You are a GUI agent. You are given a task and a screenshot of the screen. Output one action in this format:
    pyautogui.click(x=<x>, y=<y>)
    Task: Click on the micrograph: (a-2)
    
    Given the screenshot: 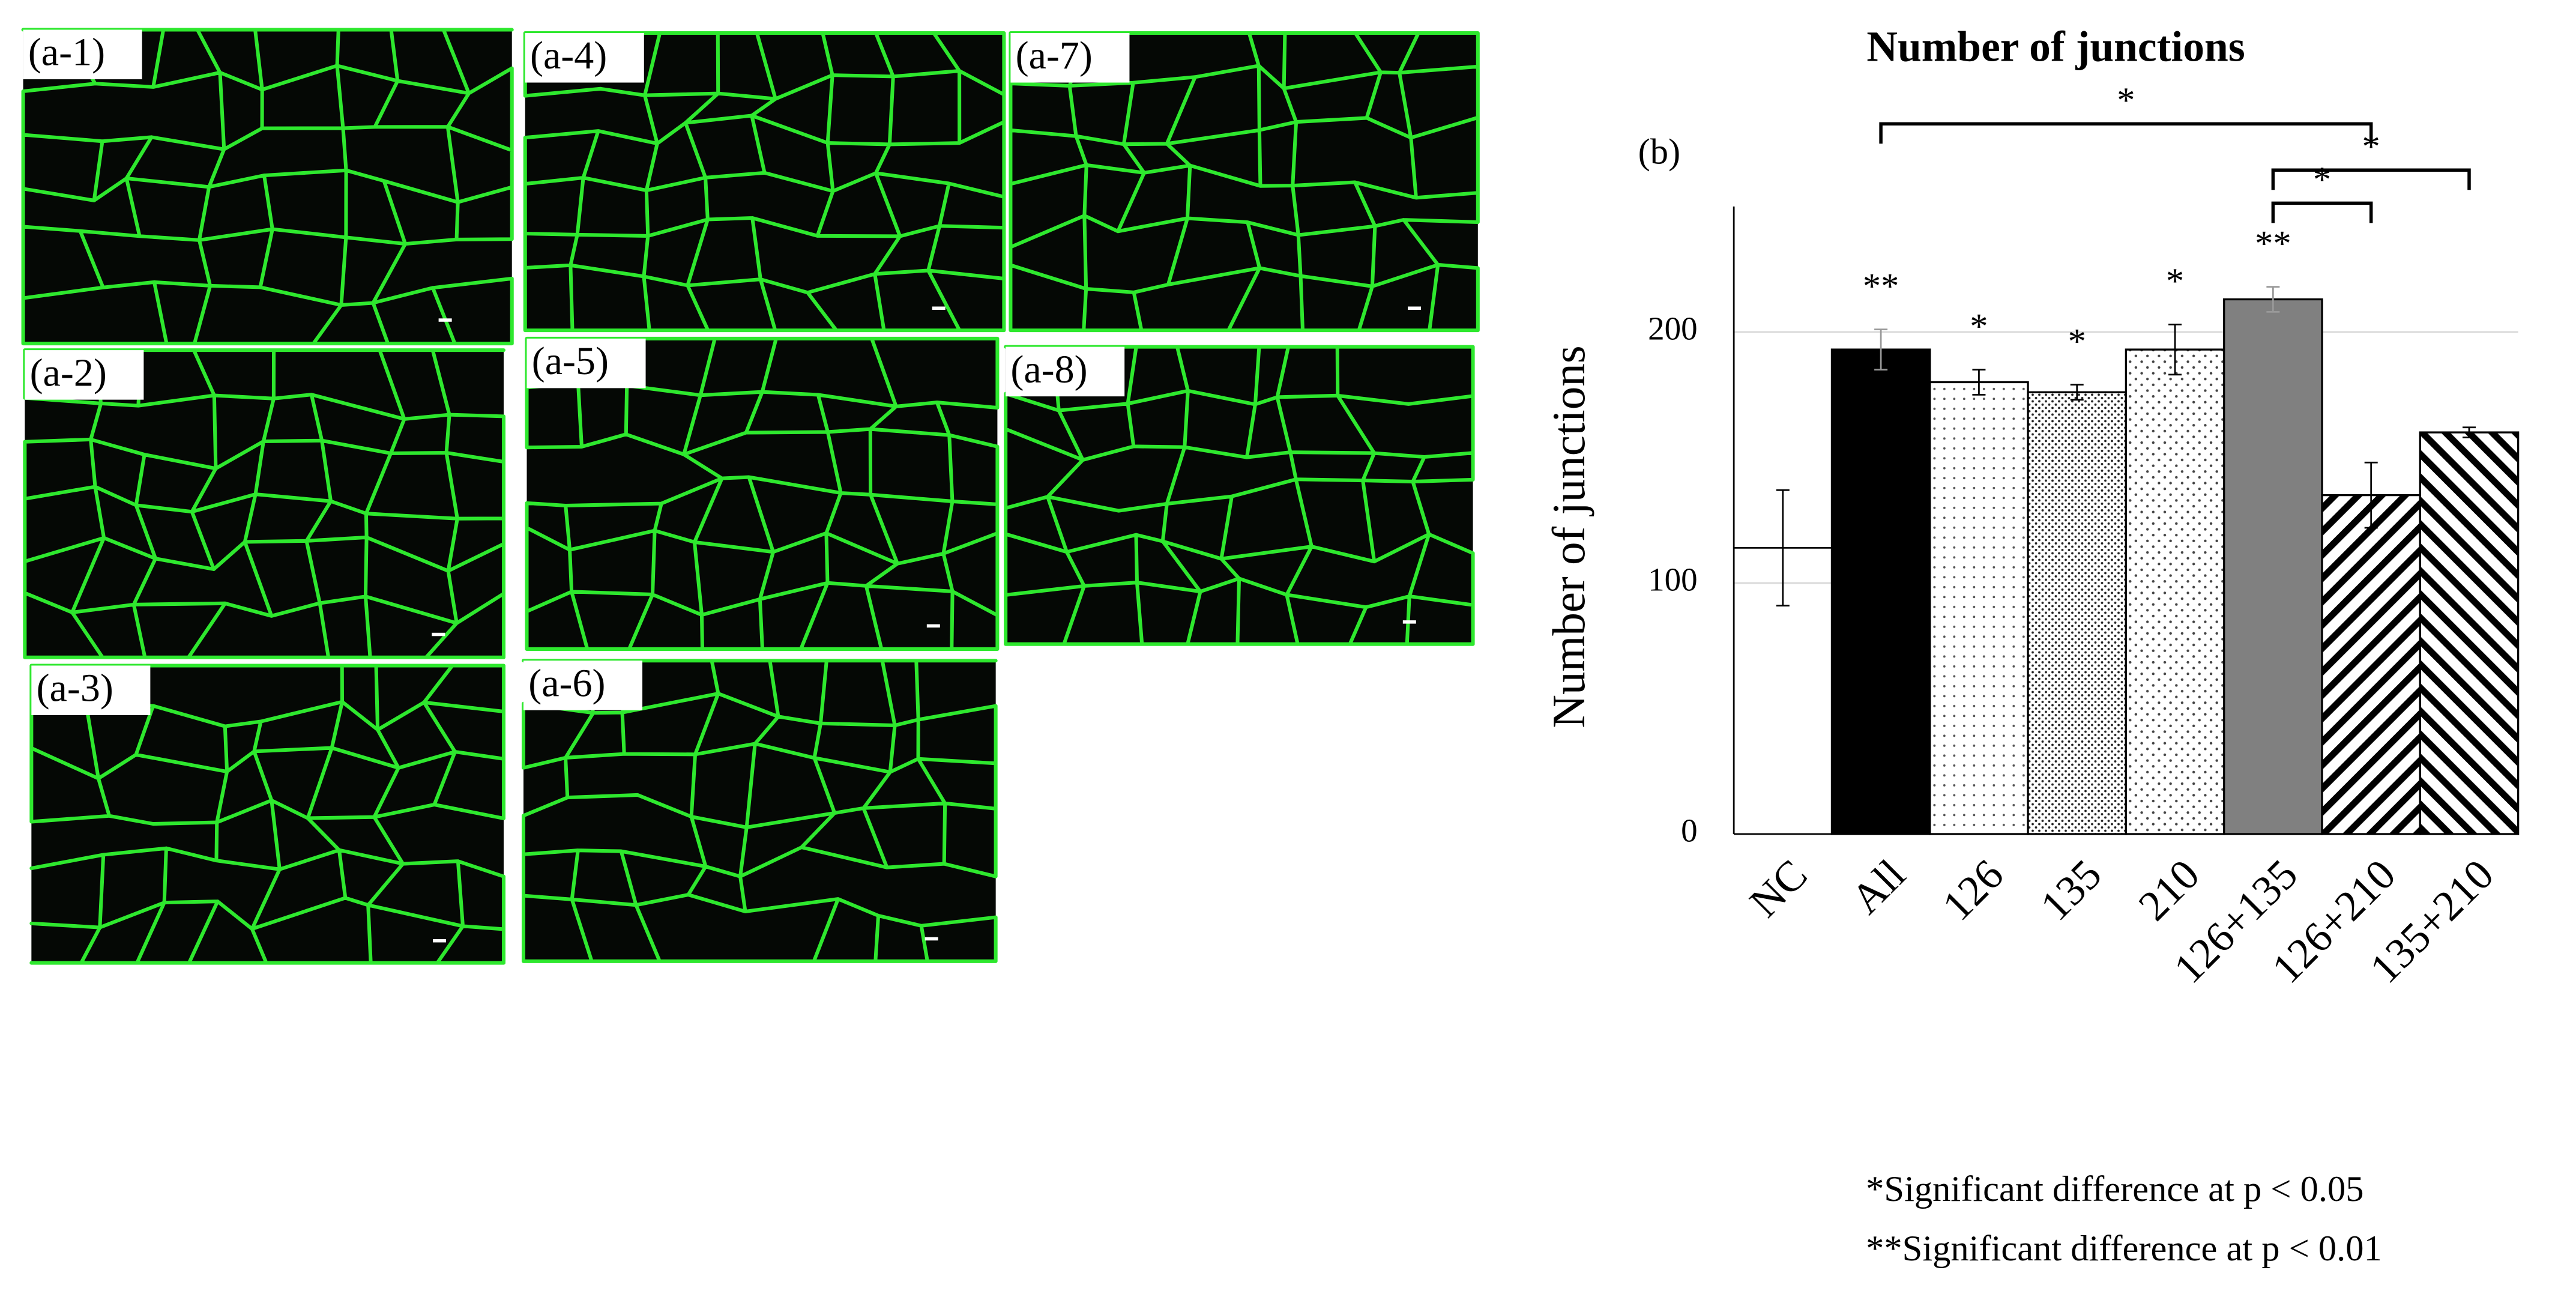 What is the action you would take?
    pyautogui.click(x=264, y=503)
    